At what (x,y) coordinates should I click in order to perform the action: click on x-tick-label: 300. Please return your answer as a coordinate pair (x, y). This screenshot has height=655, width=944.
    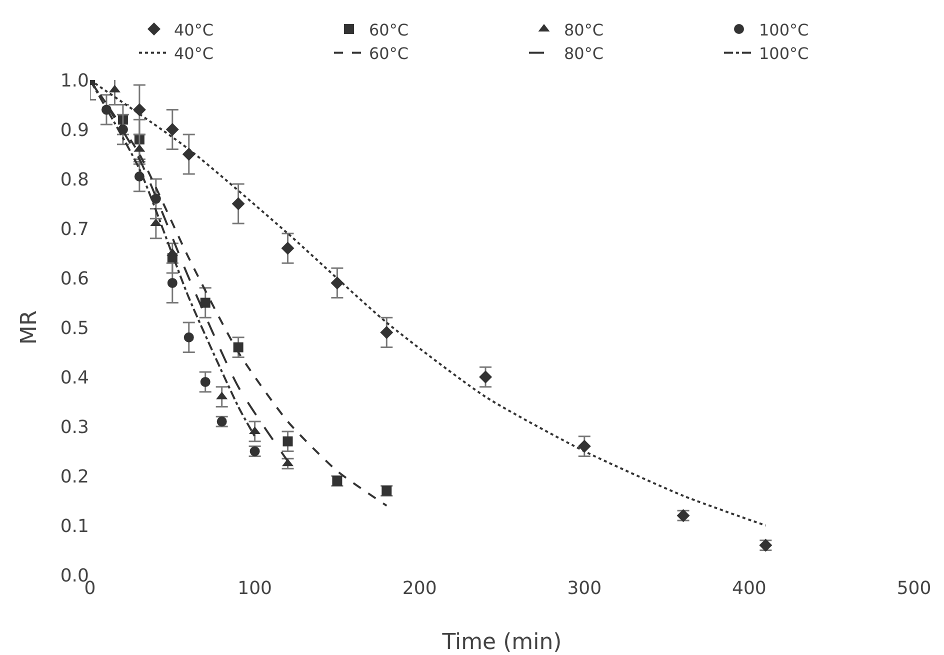
    Looking at the image, I should click on (584, 588).